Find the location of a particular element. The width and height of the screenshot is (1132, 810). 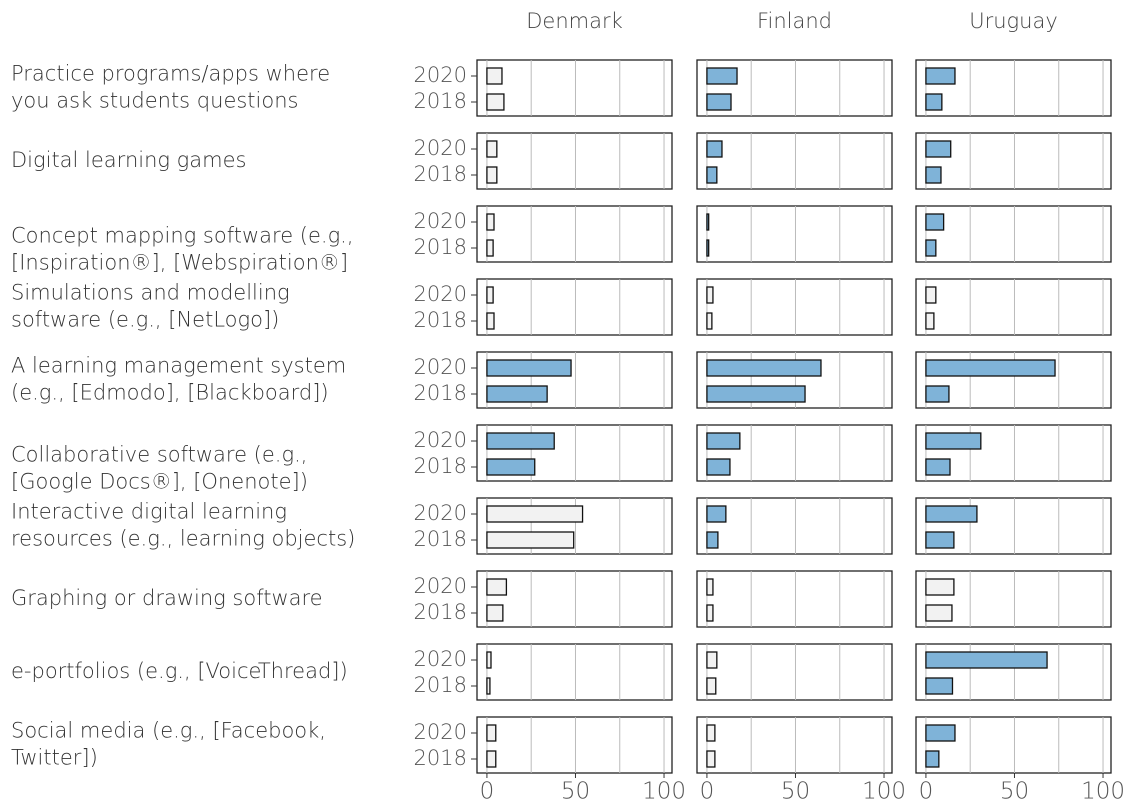

category-label: Concept mapping software (e.g., is located at coordinates (182, 236).